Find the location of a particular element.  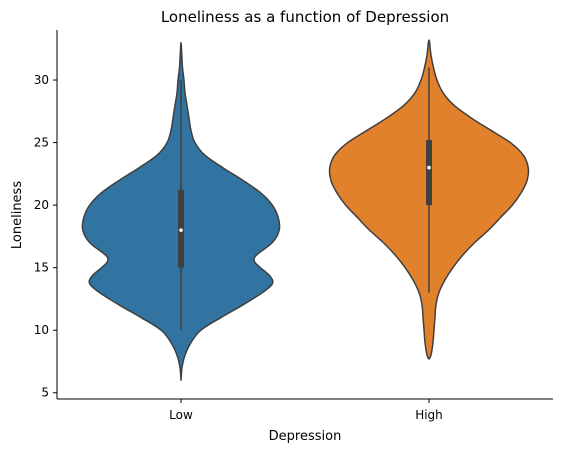

y-ticks: 5 10 15 20 25 30 is located at coordinates (45, 236).